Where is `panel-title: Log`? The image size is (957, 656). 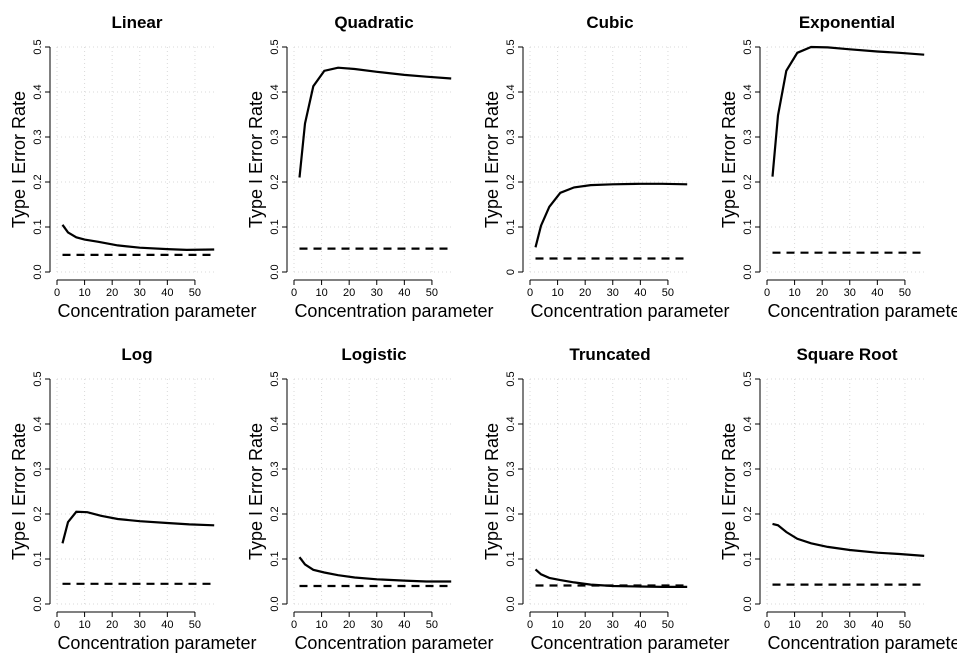
panel-title: Log is located at coordinates (136, 354).